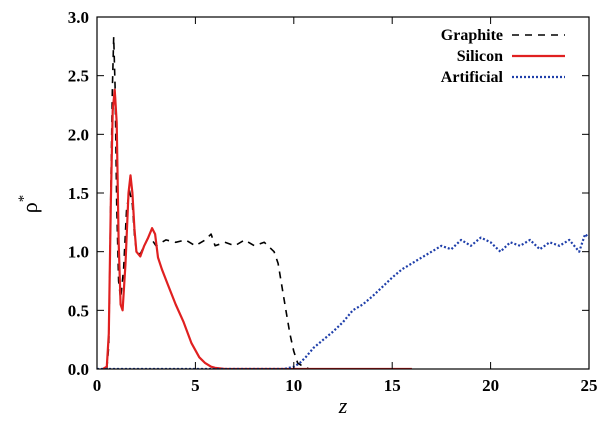 This screenshot has width=600, height=425. What do you see at coordinates (343, 405) in the screenshot?
I see `x-axis-label: z` at bounding box center [343, 405].